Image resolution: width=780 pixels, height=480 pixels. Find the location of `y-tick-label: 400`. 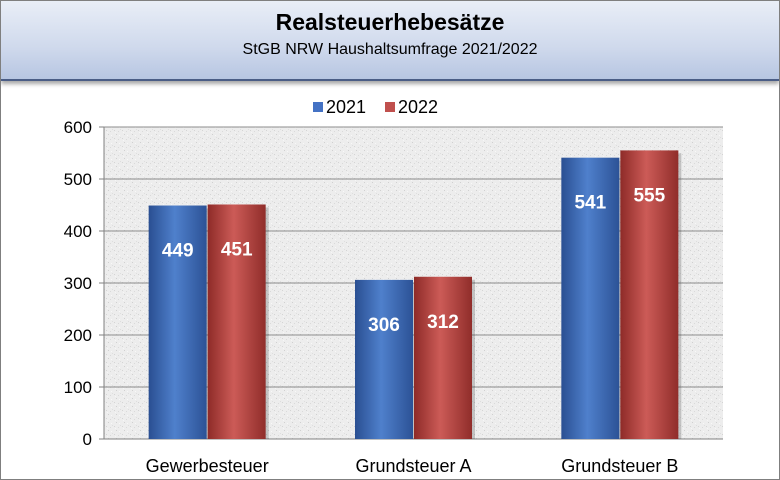

y-tick-label: 400 is located at coordinates (78, 231).